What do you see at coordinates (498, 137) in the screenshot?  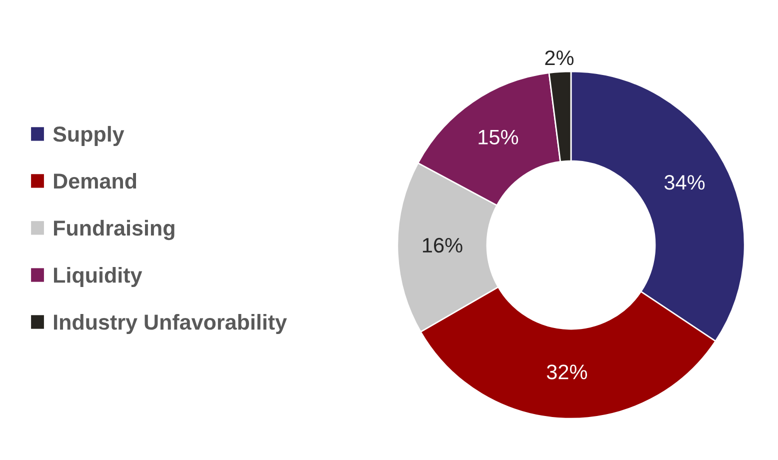 I see `data-label: 15%` at bounding box center [498, 137].